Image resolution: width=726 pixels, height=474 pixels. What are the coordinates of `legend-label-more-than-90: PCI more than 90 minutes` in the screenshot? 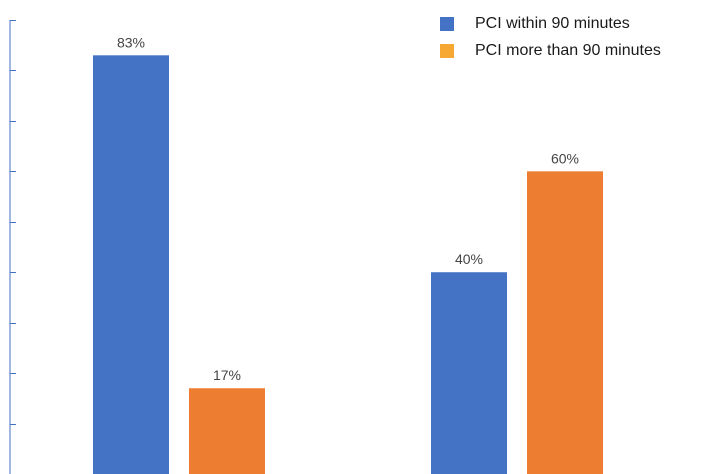 It's located at (568, 50).